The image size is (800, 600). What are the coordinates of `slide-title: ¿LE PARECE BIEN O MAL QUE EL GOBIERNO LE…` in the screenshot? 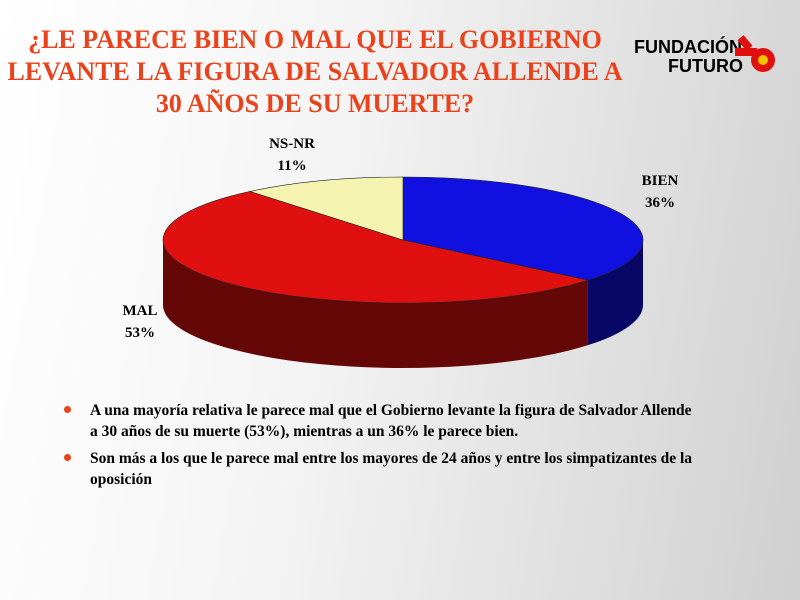 It's located at (315, 71).